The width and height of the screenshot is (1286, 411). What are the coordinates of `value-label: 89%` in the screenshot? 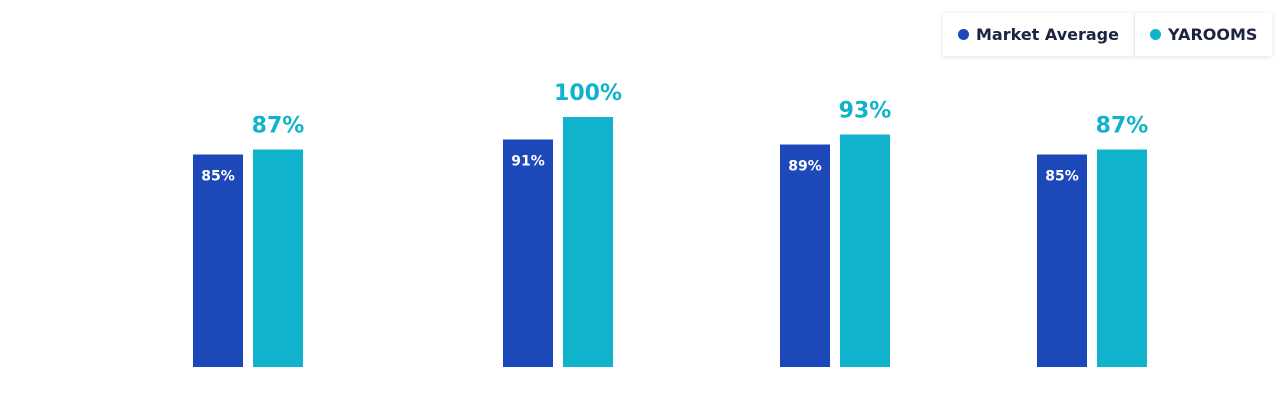 It's located at (805, 167).